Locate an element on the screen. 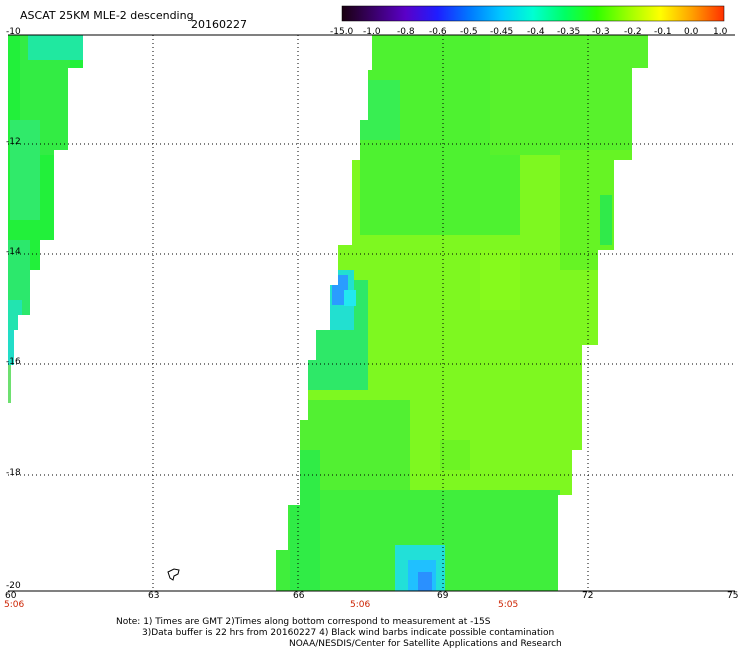  colorbar-label: -0.1 is located at coordinates (663, 32).